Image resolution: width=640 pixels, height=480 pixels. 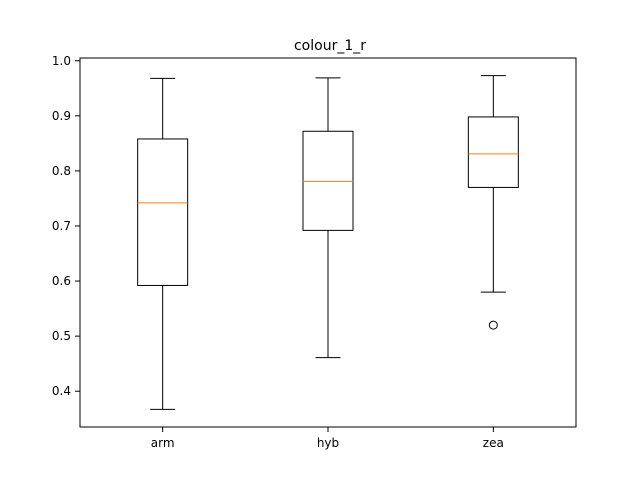 I want to click on box-arm, so click(x=163, y=243).